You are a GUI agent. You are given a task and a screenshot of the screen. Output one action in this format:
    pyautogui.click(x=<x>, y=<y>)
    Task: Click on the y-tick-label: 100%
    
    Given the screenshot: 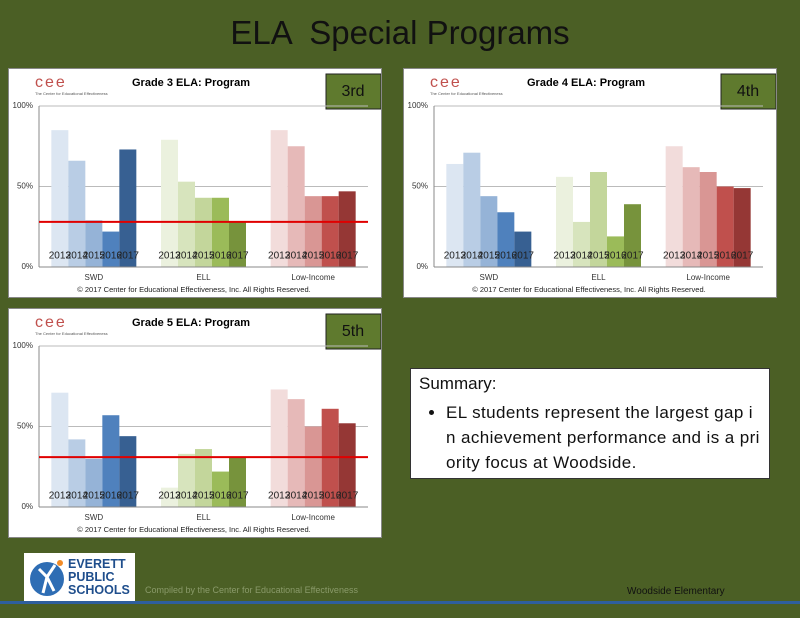 What is the action you would take?
    pyautogui.click(x=23, y=345)
    